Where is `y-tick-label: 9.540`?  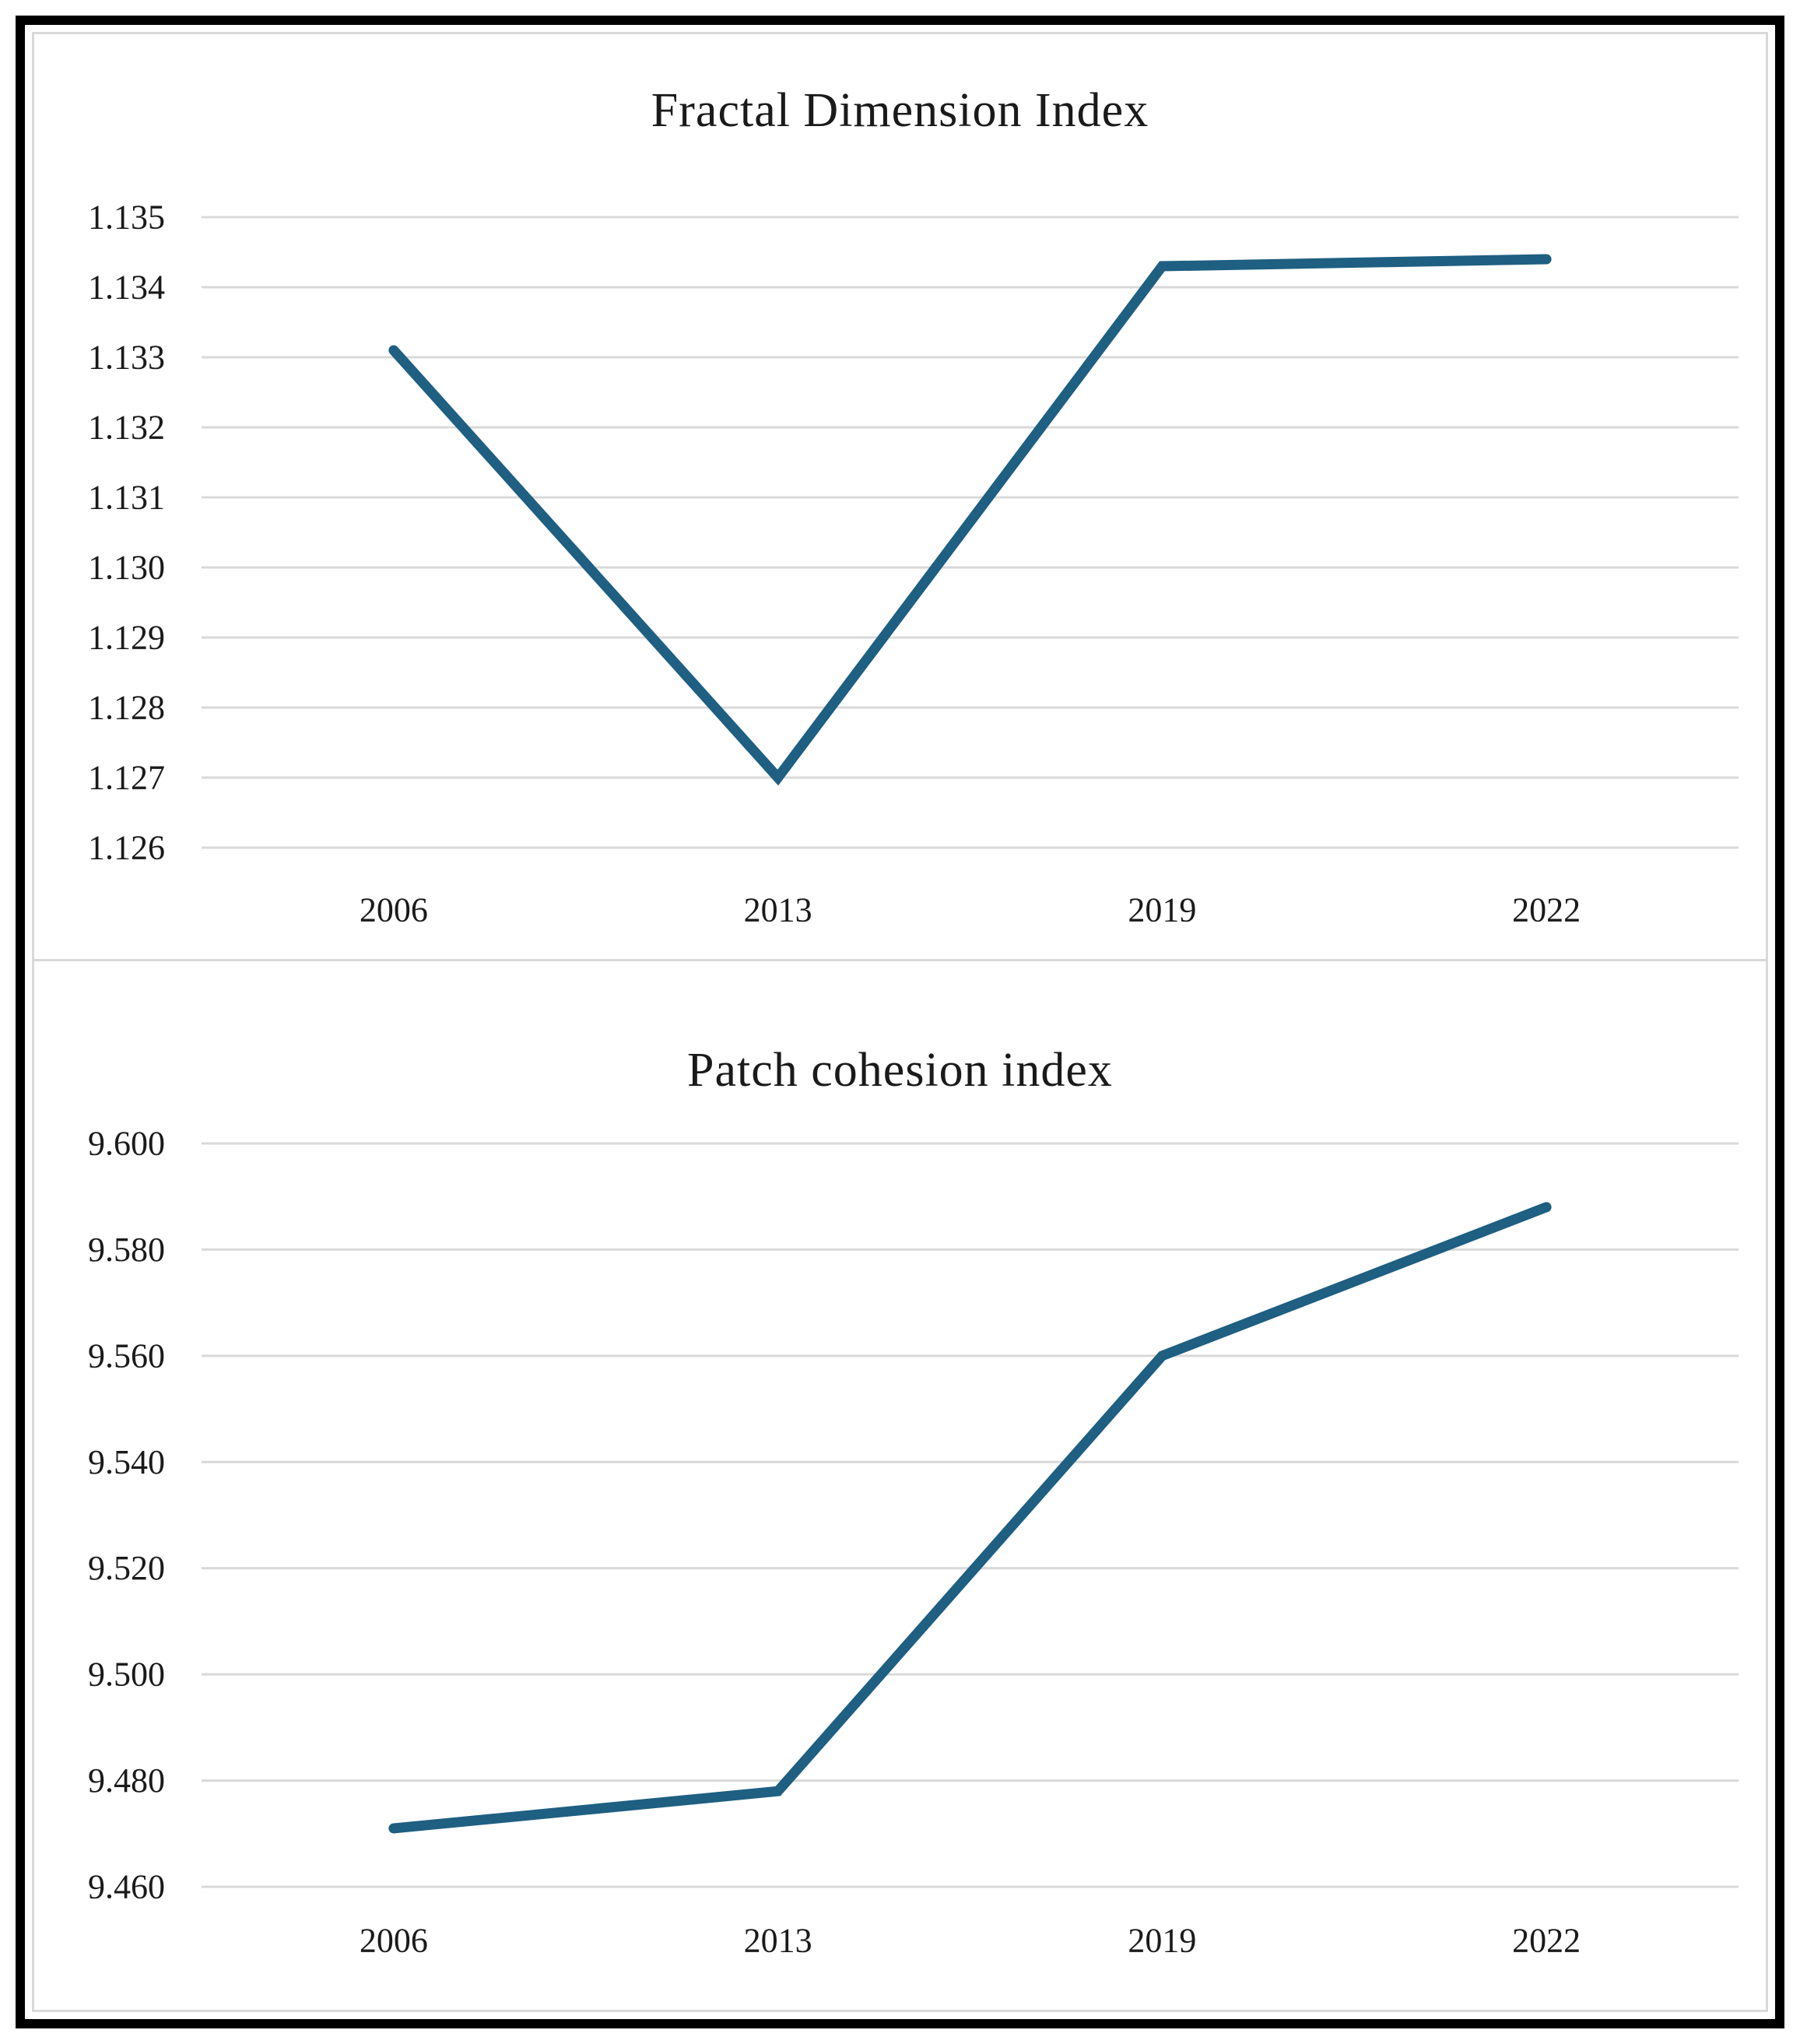
y-tick-label: 9.540 is located at coordinates (126, 1462).